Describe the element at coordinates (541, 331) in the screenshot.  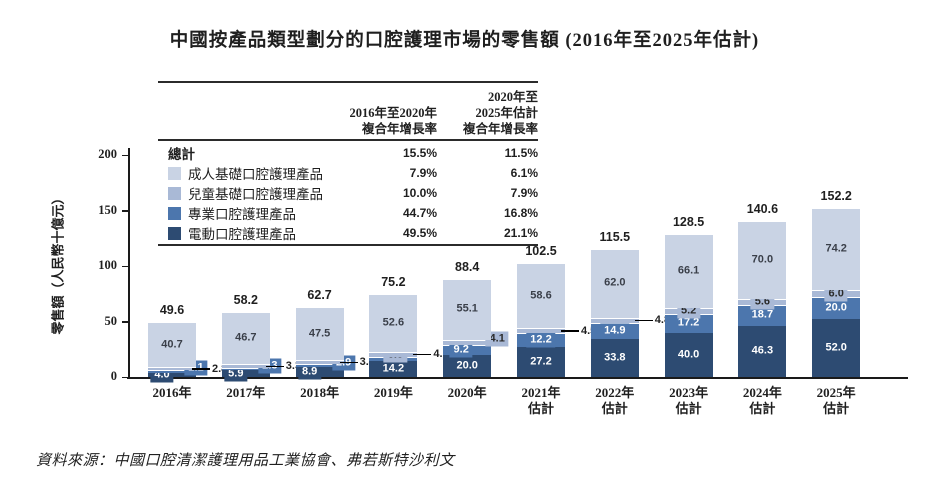
I see `bar-2021-segment-kids` at that location.